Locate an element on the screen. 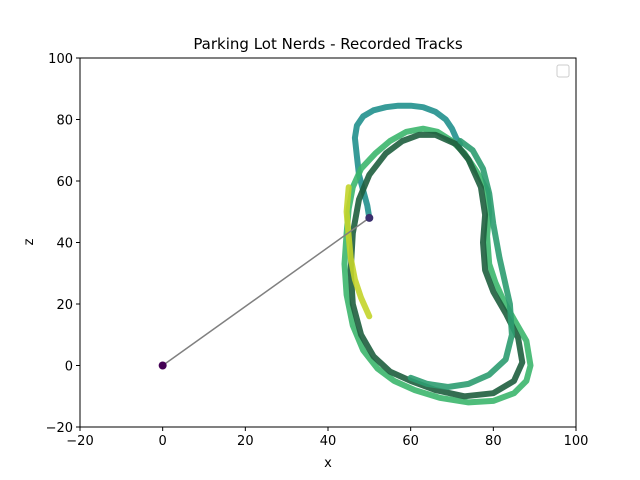 Image resolution: width=640 pixels, height=480 pixels. y-tick-label: 40 is located at coordinates (64, 244).